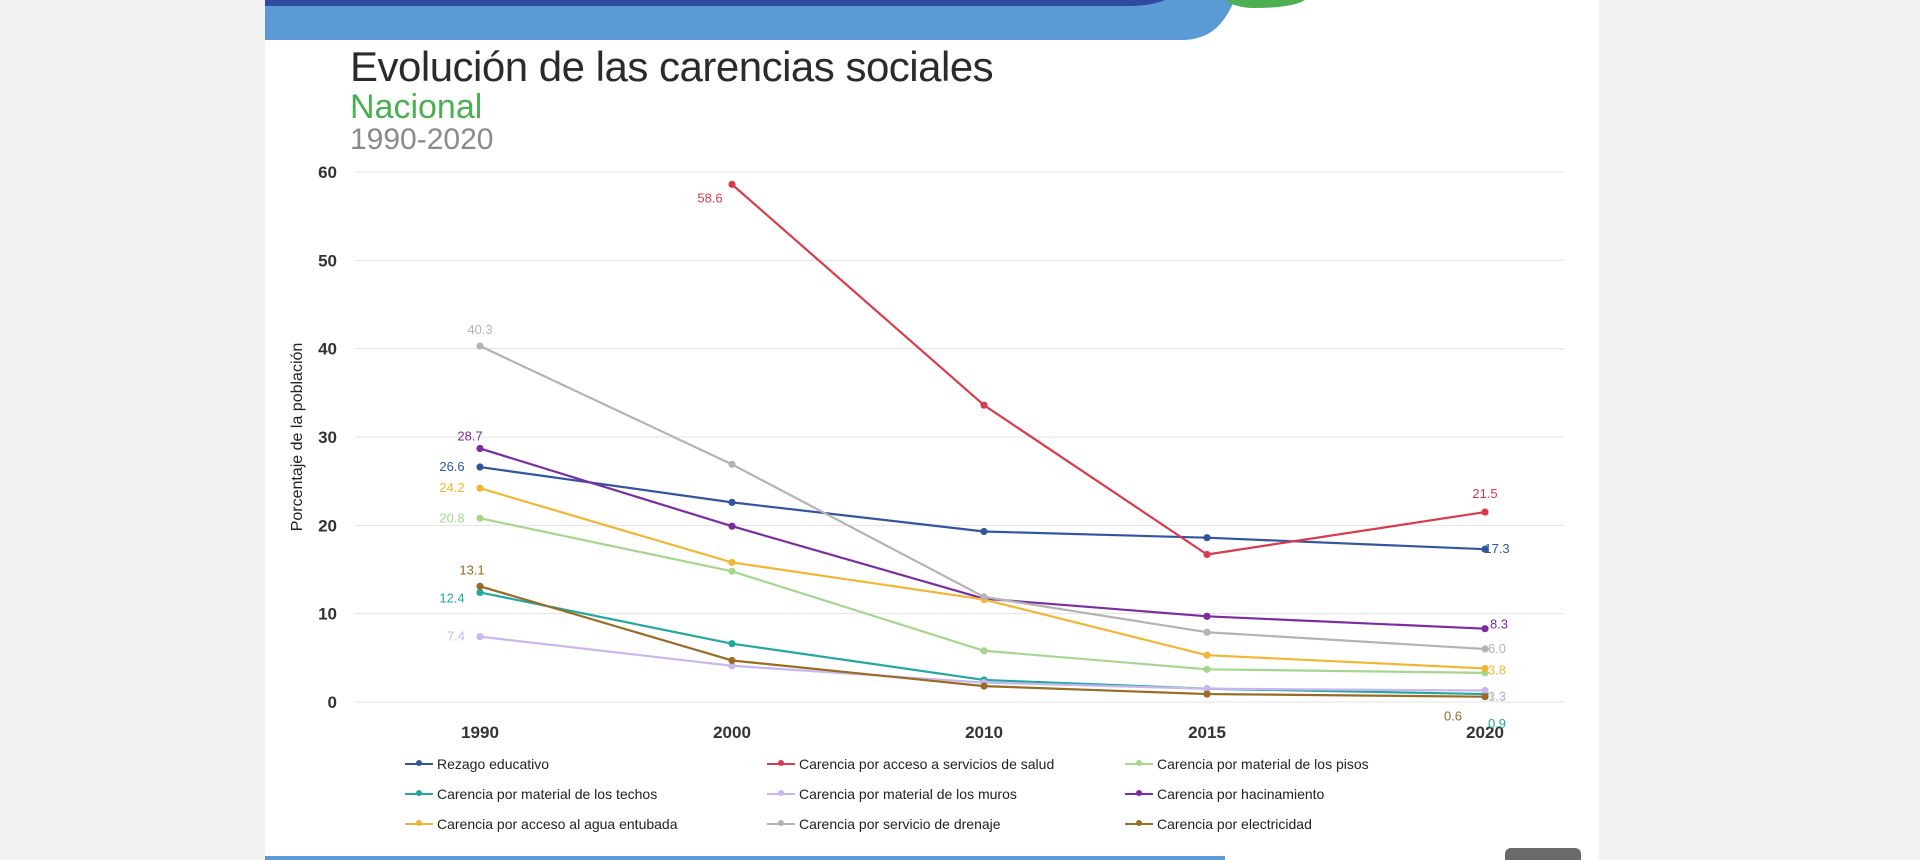 The image size is (1920, 860). I want to click on legend-item: Carencia por material de los techos, so click(531, 794).